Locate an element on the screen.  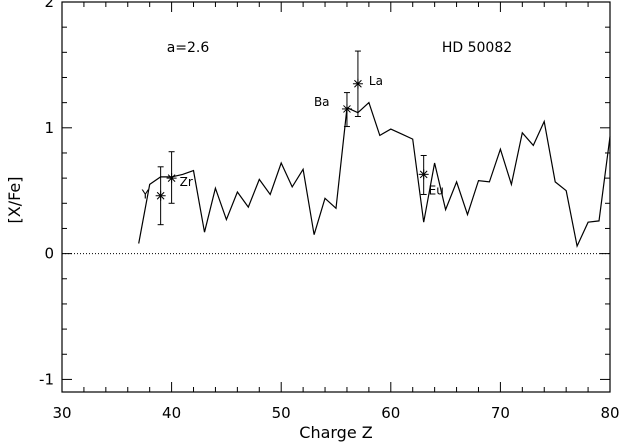
y-tick-label: -1 is located at coordinates (46, 379).